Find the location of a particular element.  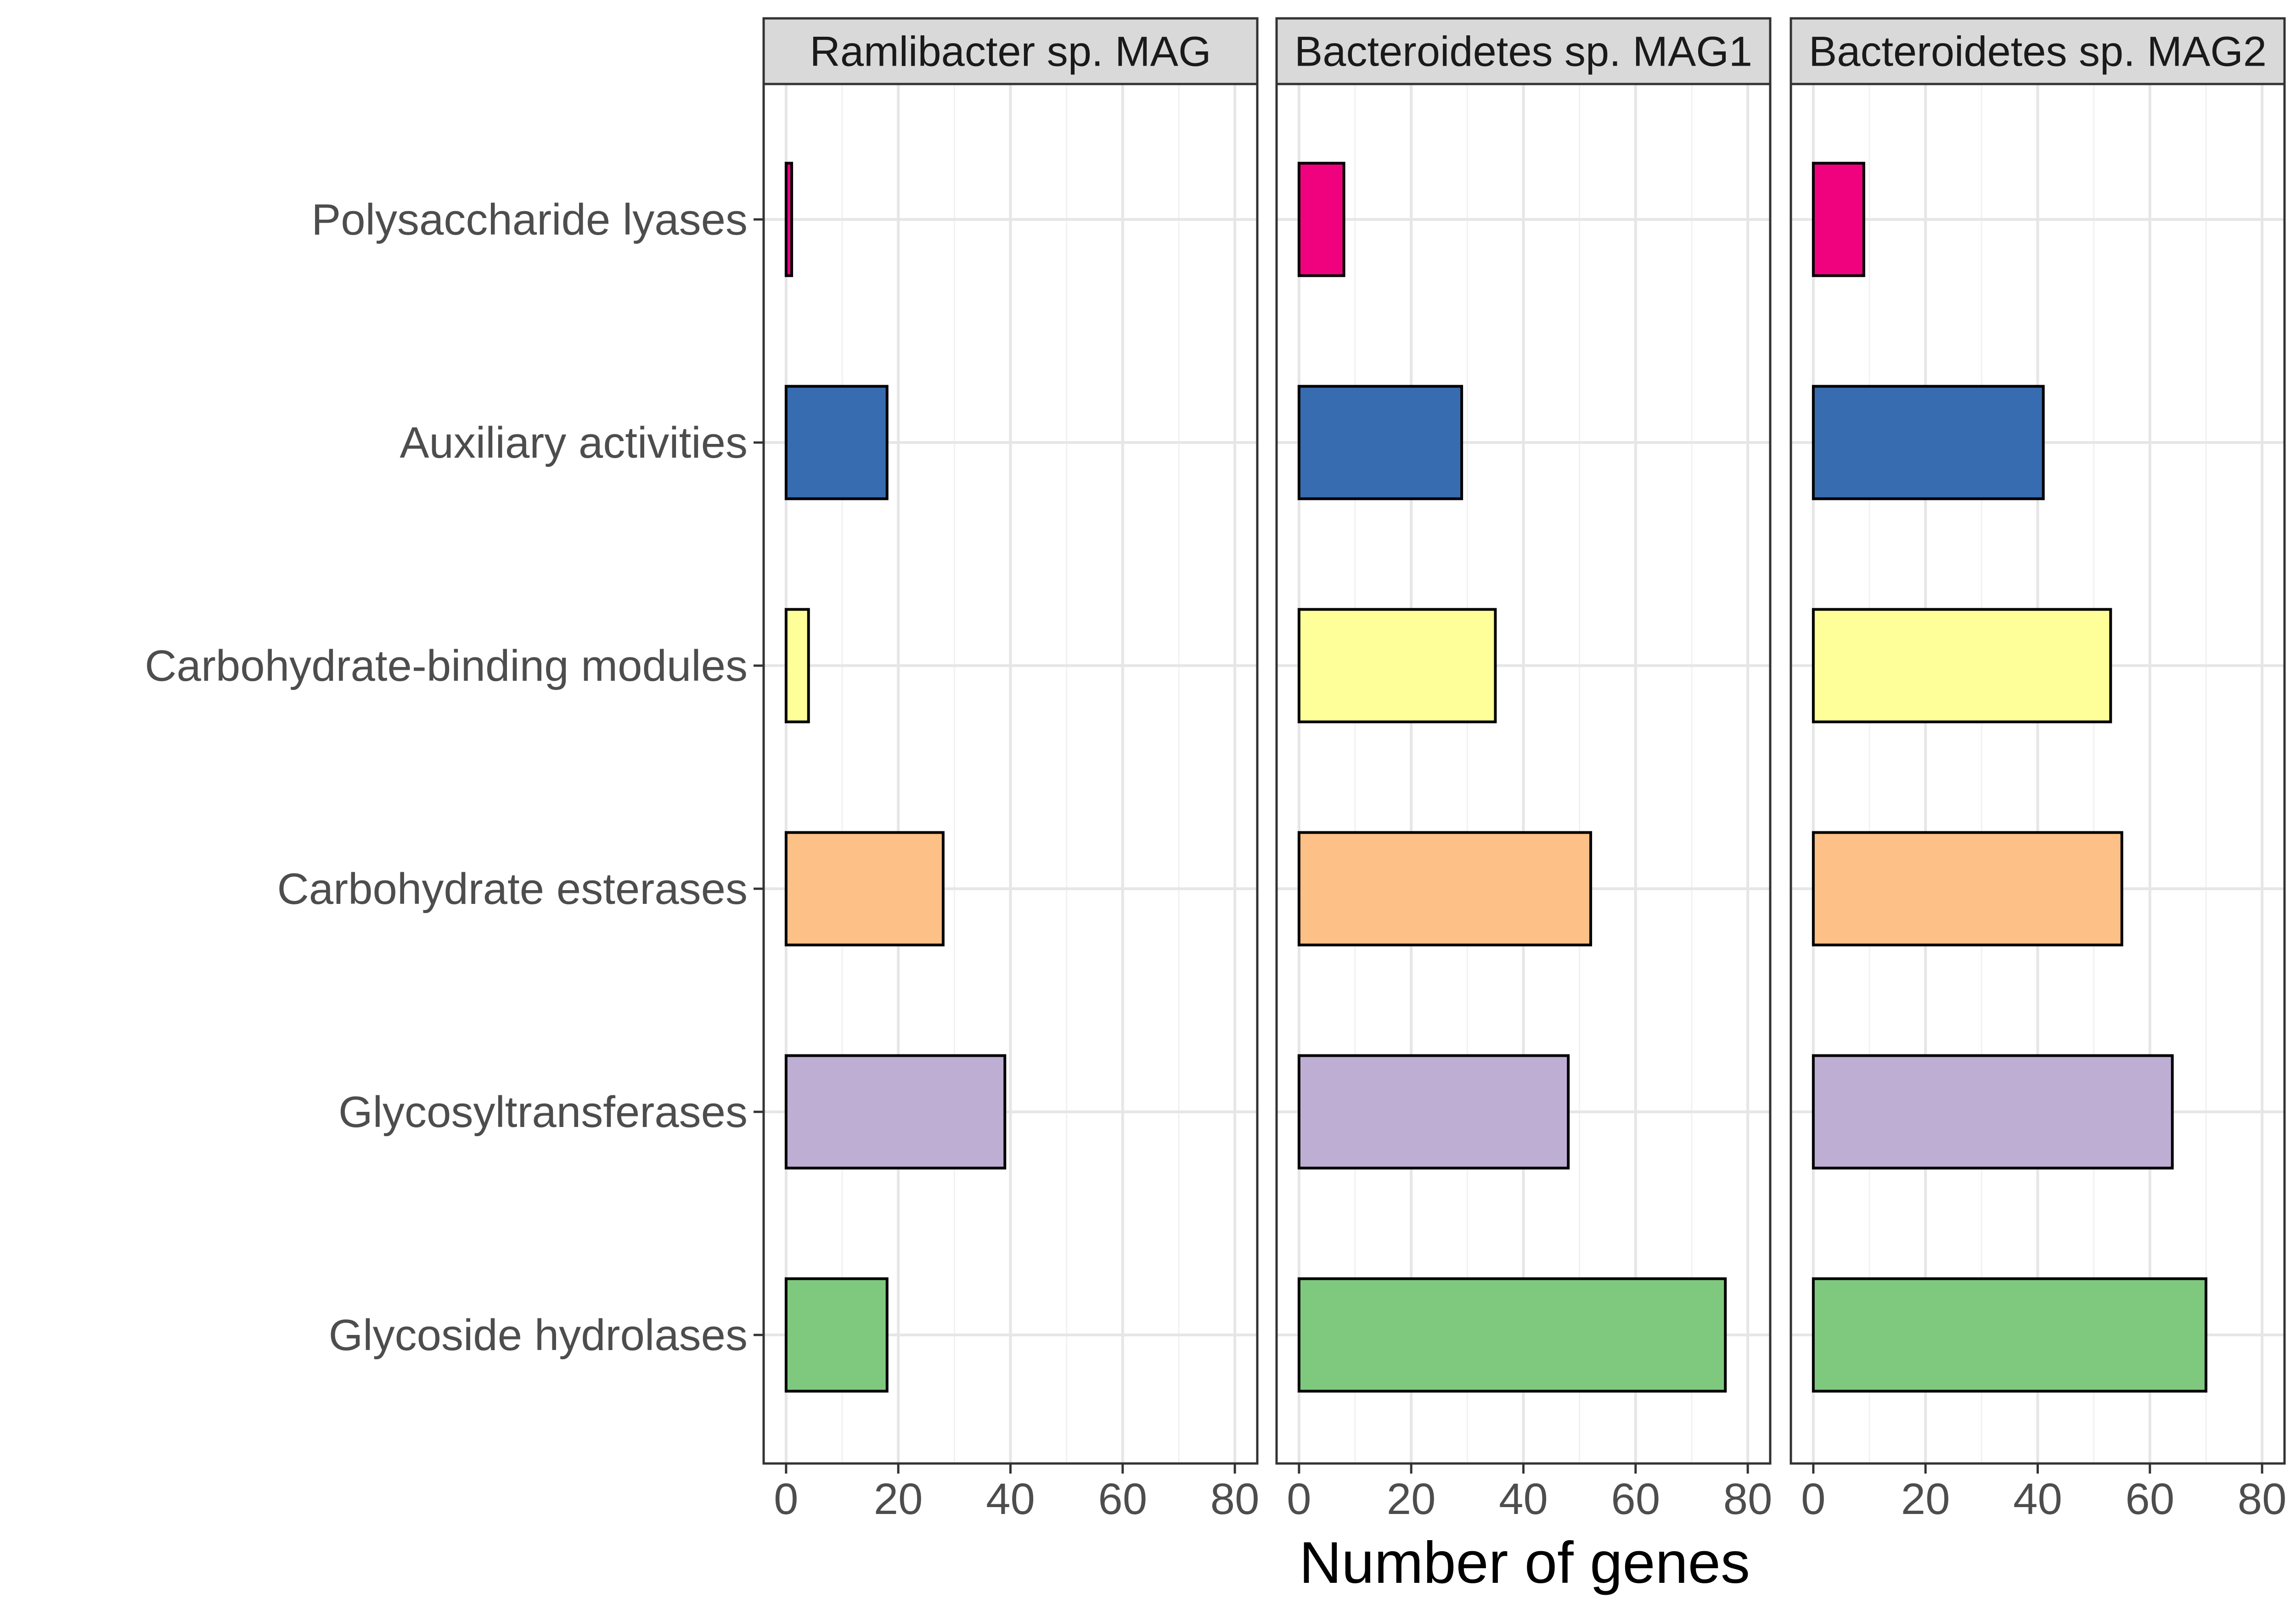

category-label: Glycoside hydrolases is located at coordinates (539, 1336).